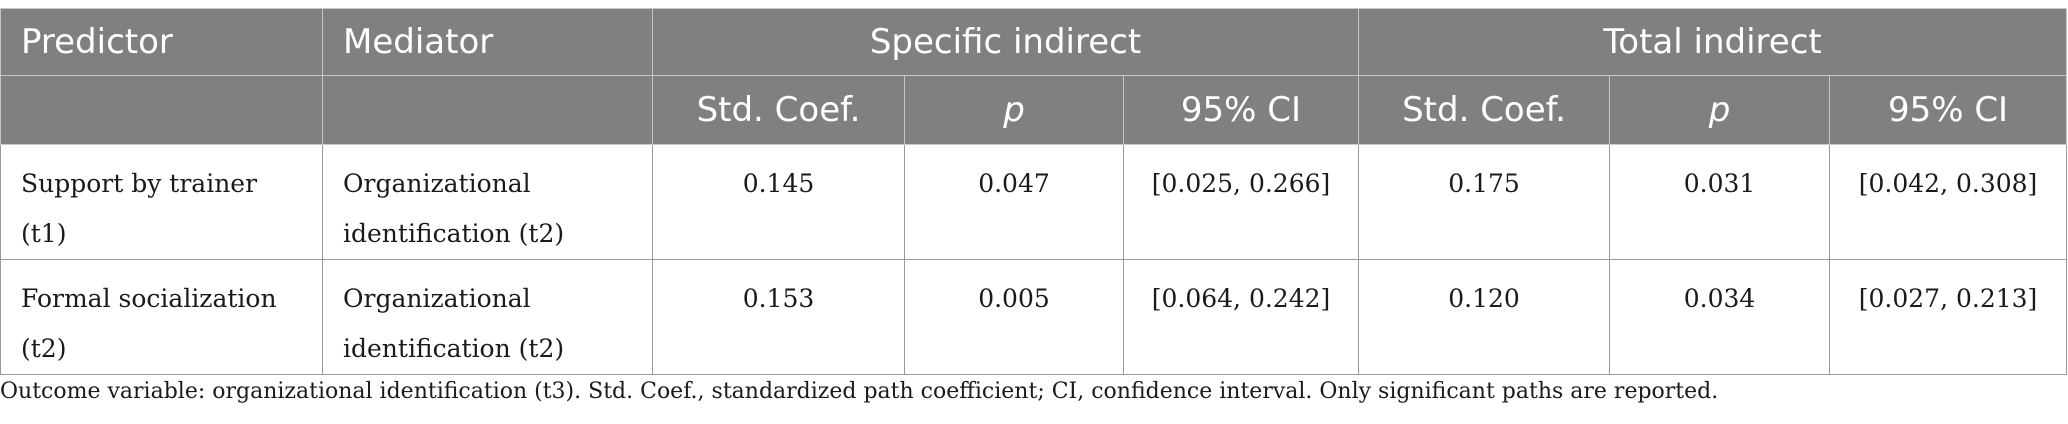 Image resolution: width=2068 pixels, height=424 pixels. Describe the element at coordinates (1484, 202) in the screenshot. I see `cell-total-coef: 0.175` at that location.